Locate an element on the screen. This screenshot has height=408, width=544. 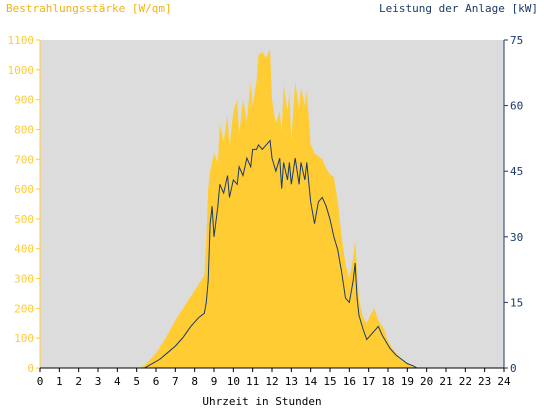
x-tick-label-6: 6 is located at coordinates (156, 381).